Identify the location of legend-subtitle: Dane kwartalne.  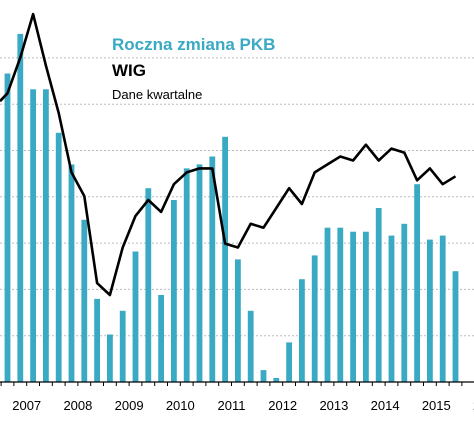
(157, 94).